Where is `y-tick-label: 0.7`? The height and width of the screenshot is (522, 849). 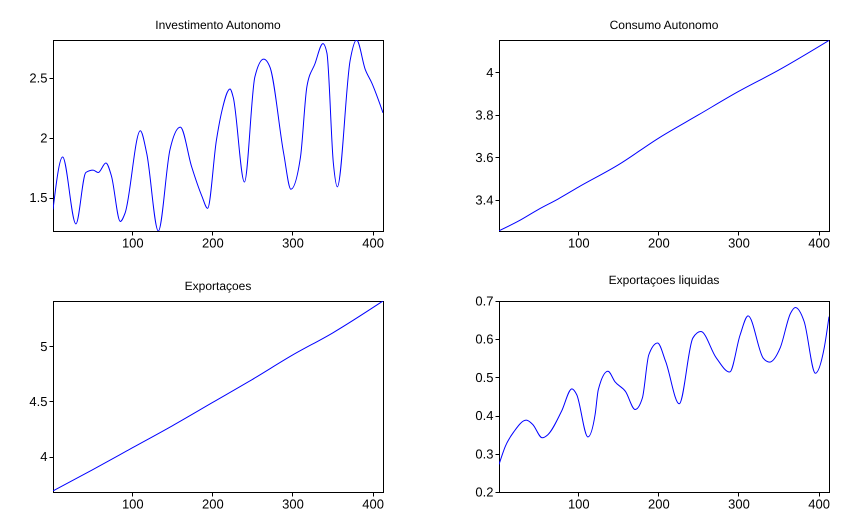
y-tick-label: 0.7 is located at coordinates (484, 301).